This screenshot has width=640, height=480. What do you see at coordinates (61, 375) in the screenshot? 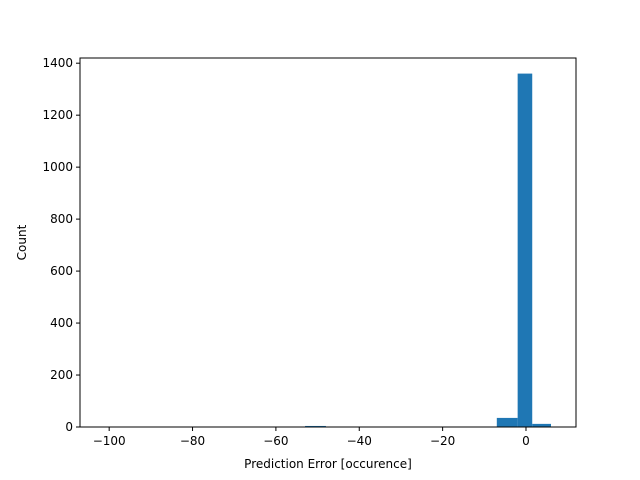
I see `y-tick-label: 200` at bounding box center [61, 375].